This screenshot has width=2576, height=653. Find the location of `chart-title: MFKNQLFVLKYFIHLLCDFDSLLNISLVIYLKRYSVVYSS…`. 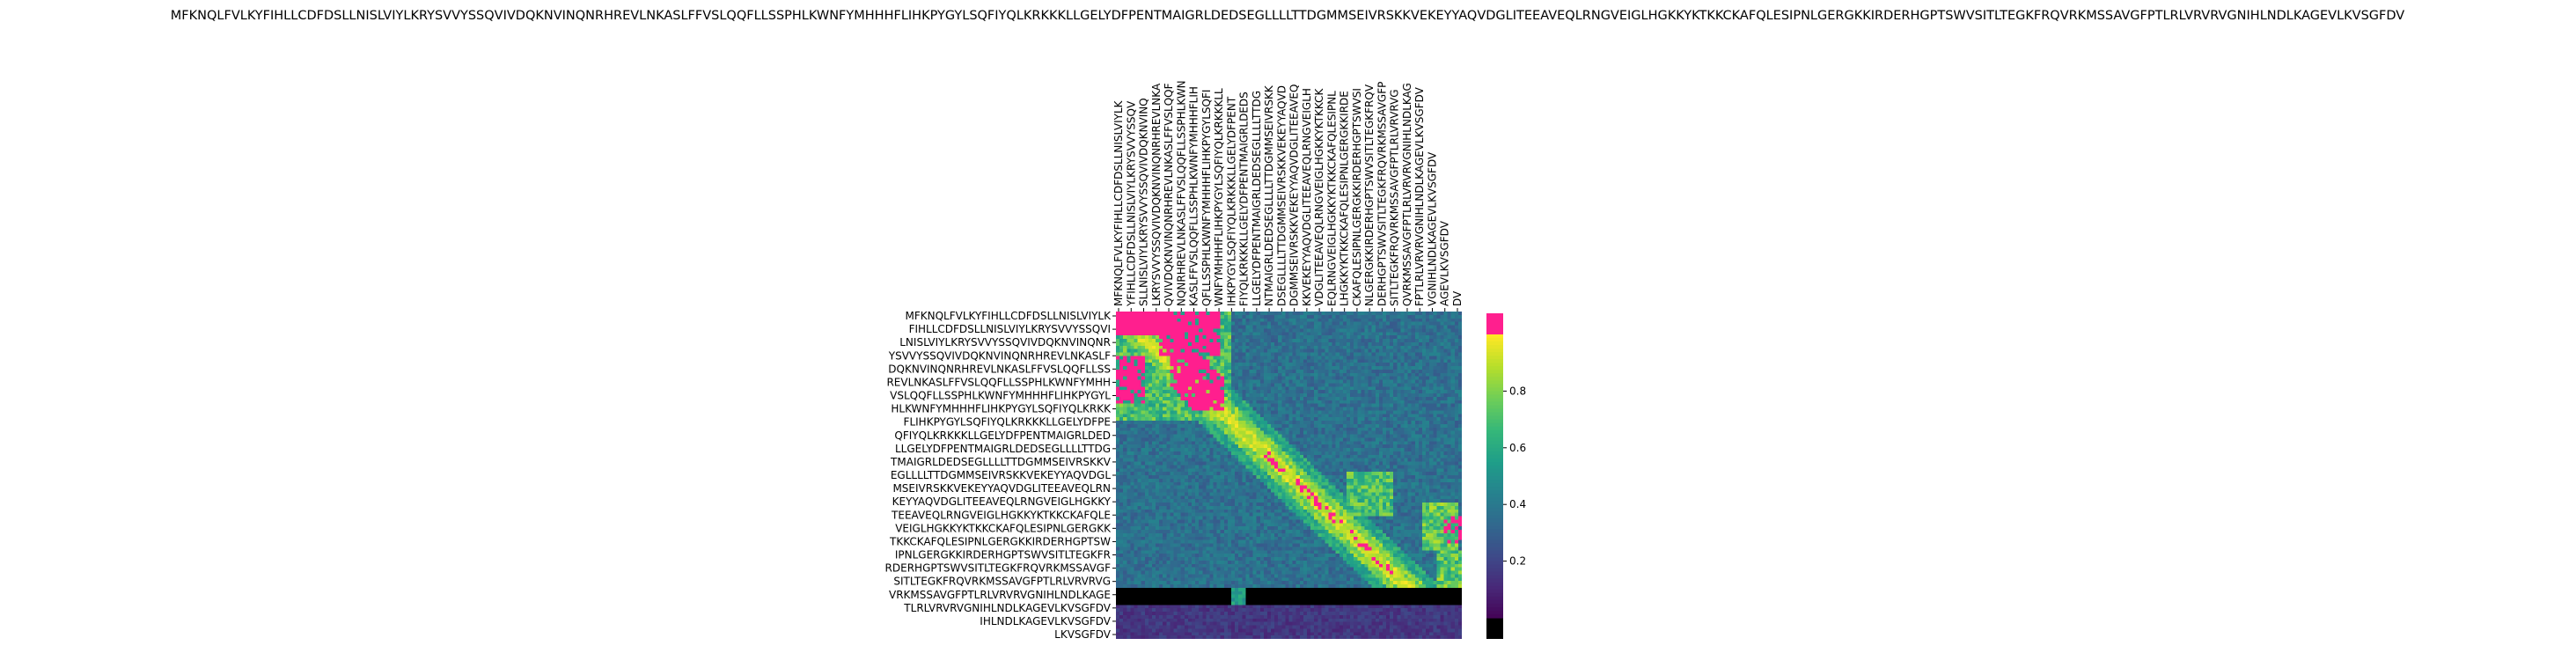

chart-title: MFKNQLFVLKYFIHLLCDFDSLLNISLVIYLKRYSVVYSS… is located at coordinates (1288, 16).